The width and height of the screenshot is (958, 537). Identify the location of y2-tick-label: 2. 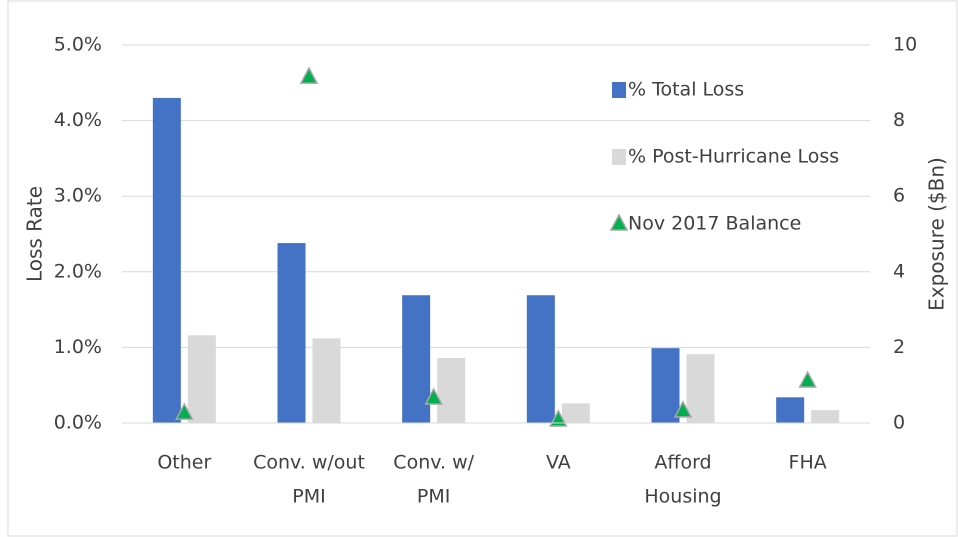
(899, 347).